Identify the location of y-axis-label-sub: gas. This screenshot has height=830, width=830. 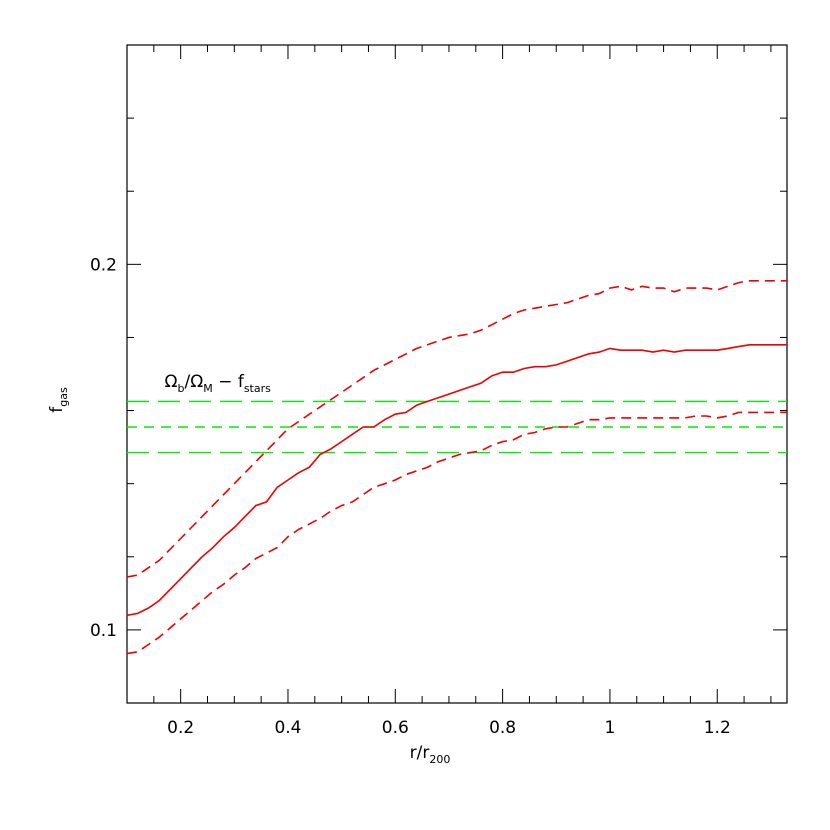
(63, 397).